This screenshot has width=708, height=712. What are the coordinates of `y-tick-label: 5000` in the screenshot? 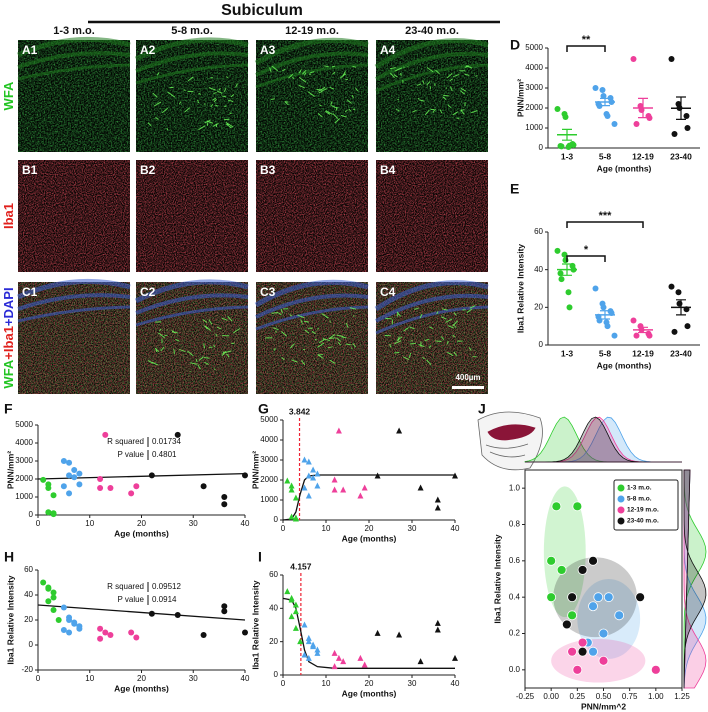 It's located at (269, 419).